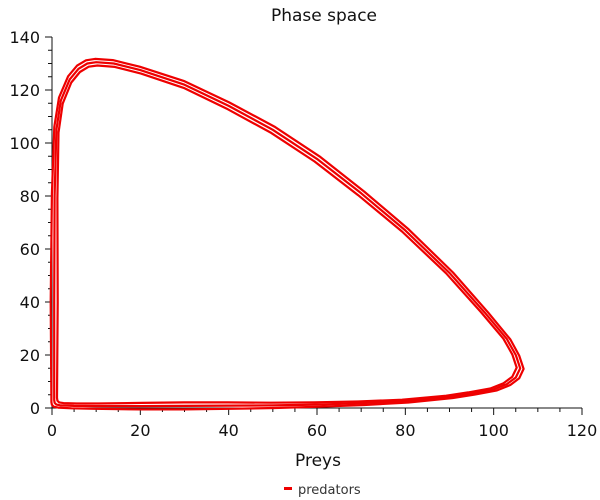  Describe the element at coordinates (52, 430) in the screenshot. I see `x-tick-label: 0` at that location.